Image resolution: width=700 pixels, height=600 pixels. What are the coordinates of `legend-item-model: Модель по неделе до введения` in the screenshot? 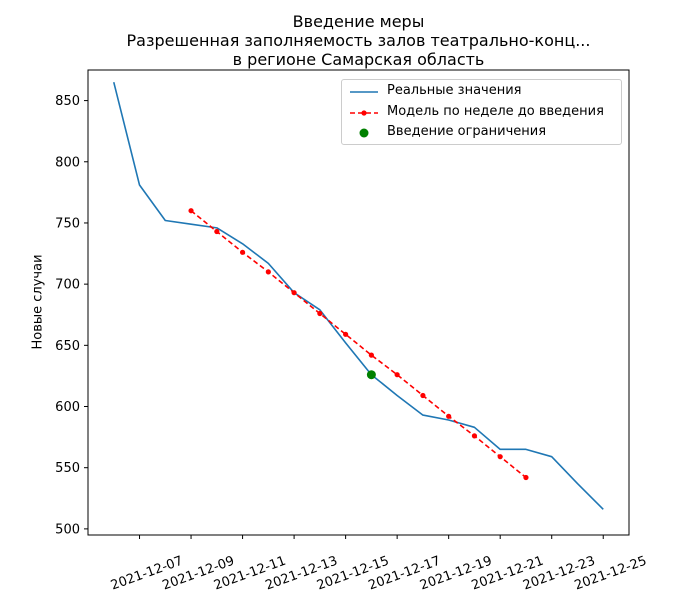 It's located at (481, 113).